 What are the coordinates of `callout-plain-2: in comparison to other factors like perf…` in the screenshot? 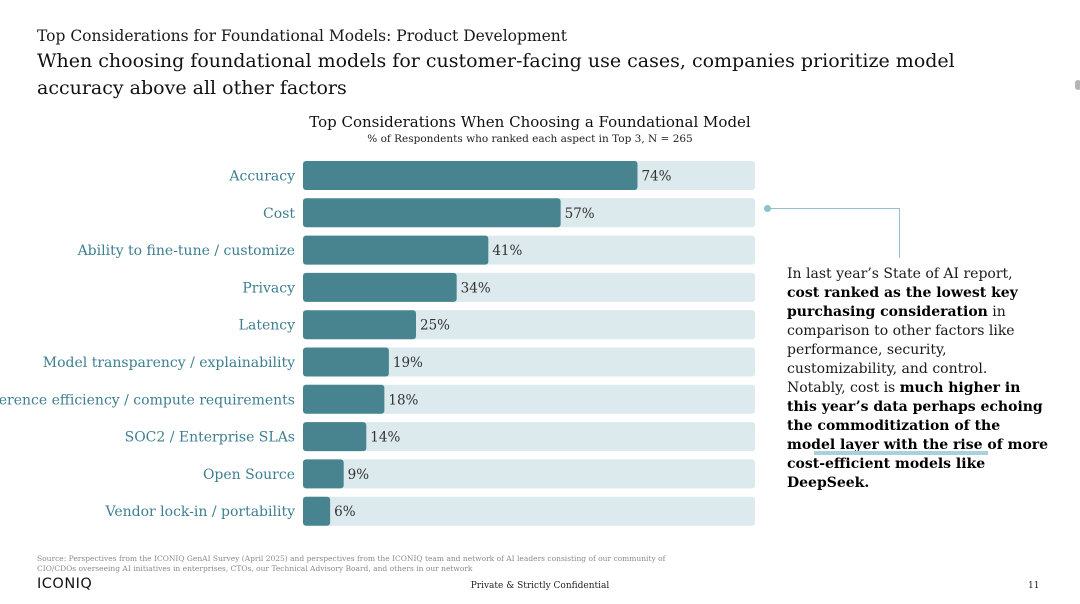 It's located at (901, 350).